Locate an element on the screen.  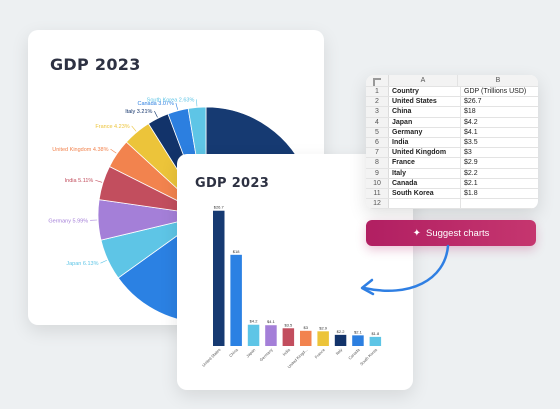
cell-b: GDP (Trillions USD) is located at coordinates (495, 91).